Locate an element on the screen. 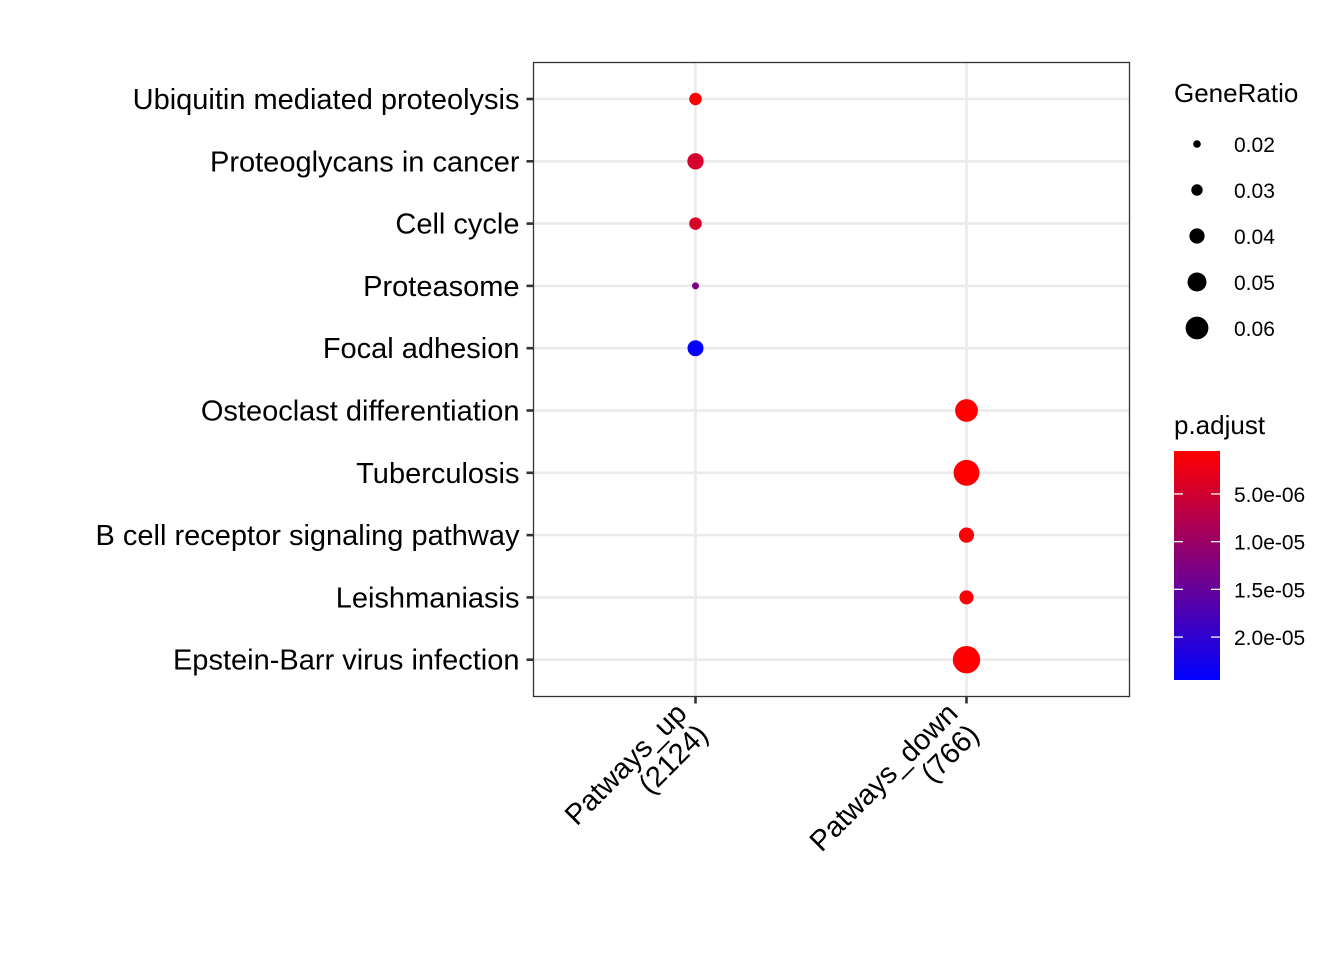 The image size is (1344, 965). x-tick-label: Patways_down(766) is located at coordinates (895, 777).